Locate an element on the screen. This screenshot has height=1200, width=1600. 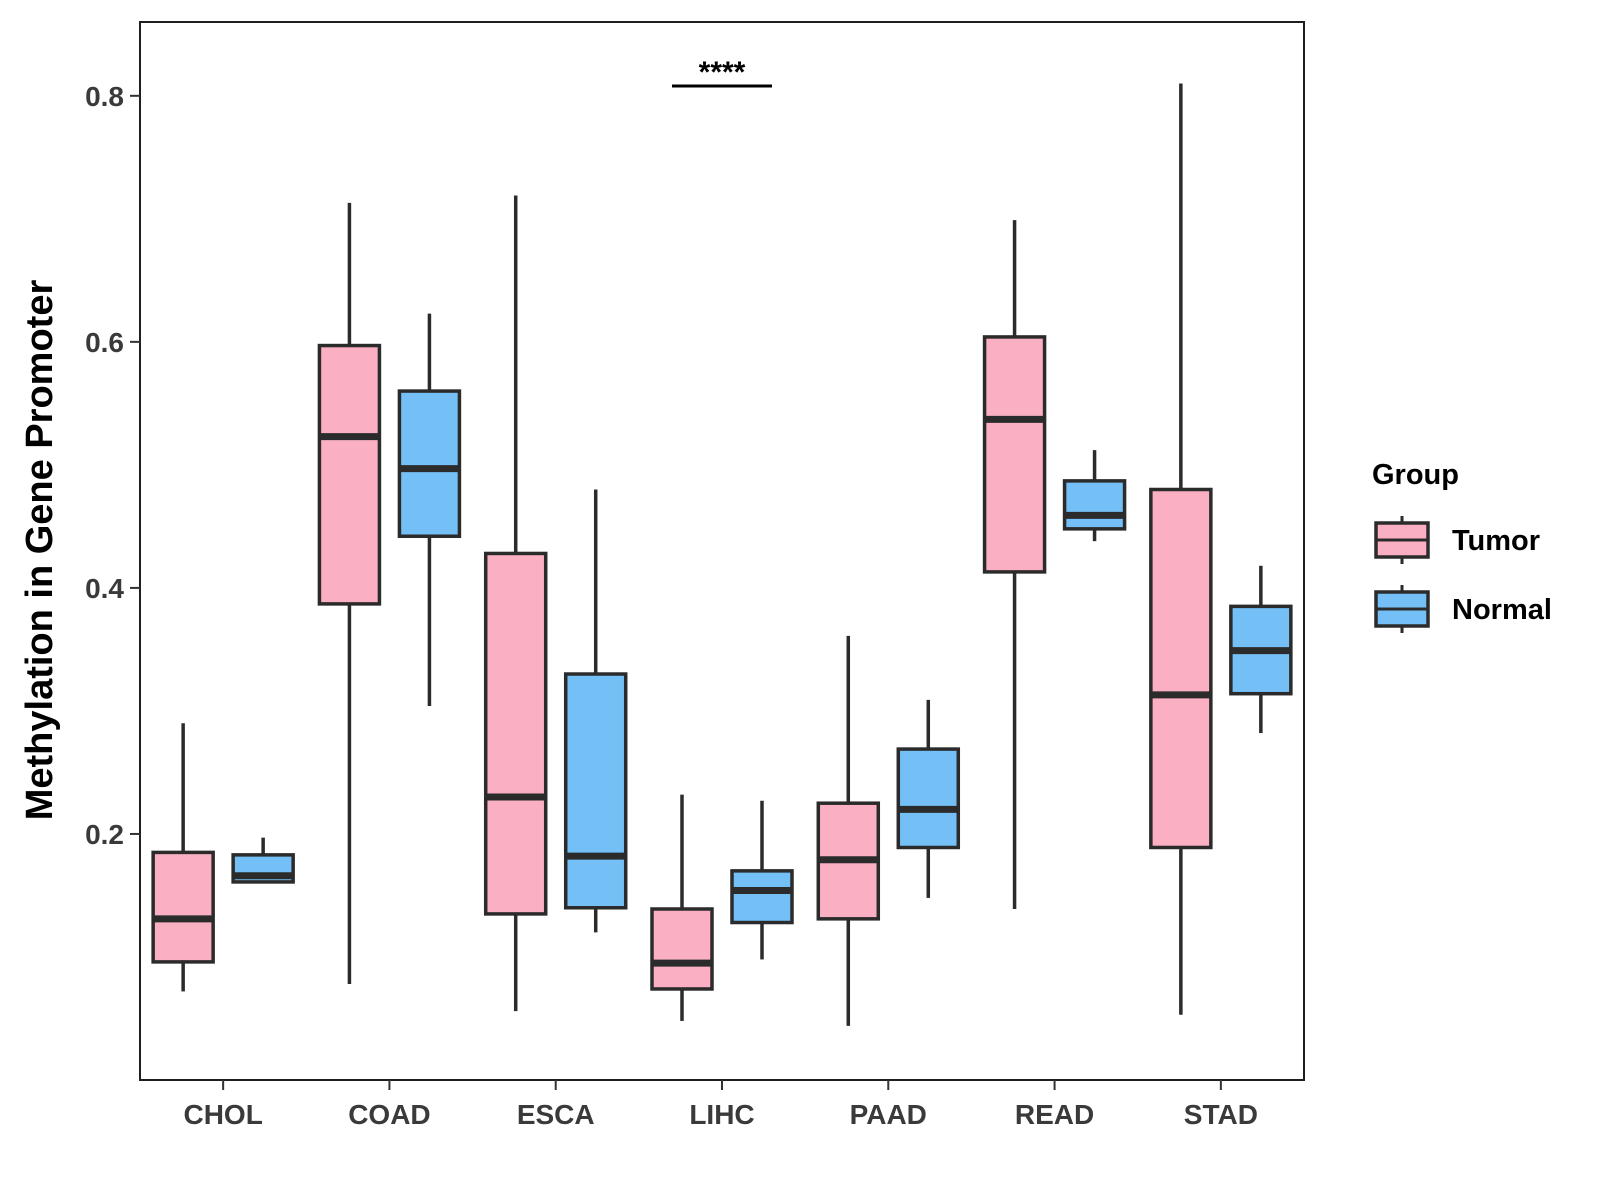
y-tick-label: 0.6 is located at coordinates (104, 342).